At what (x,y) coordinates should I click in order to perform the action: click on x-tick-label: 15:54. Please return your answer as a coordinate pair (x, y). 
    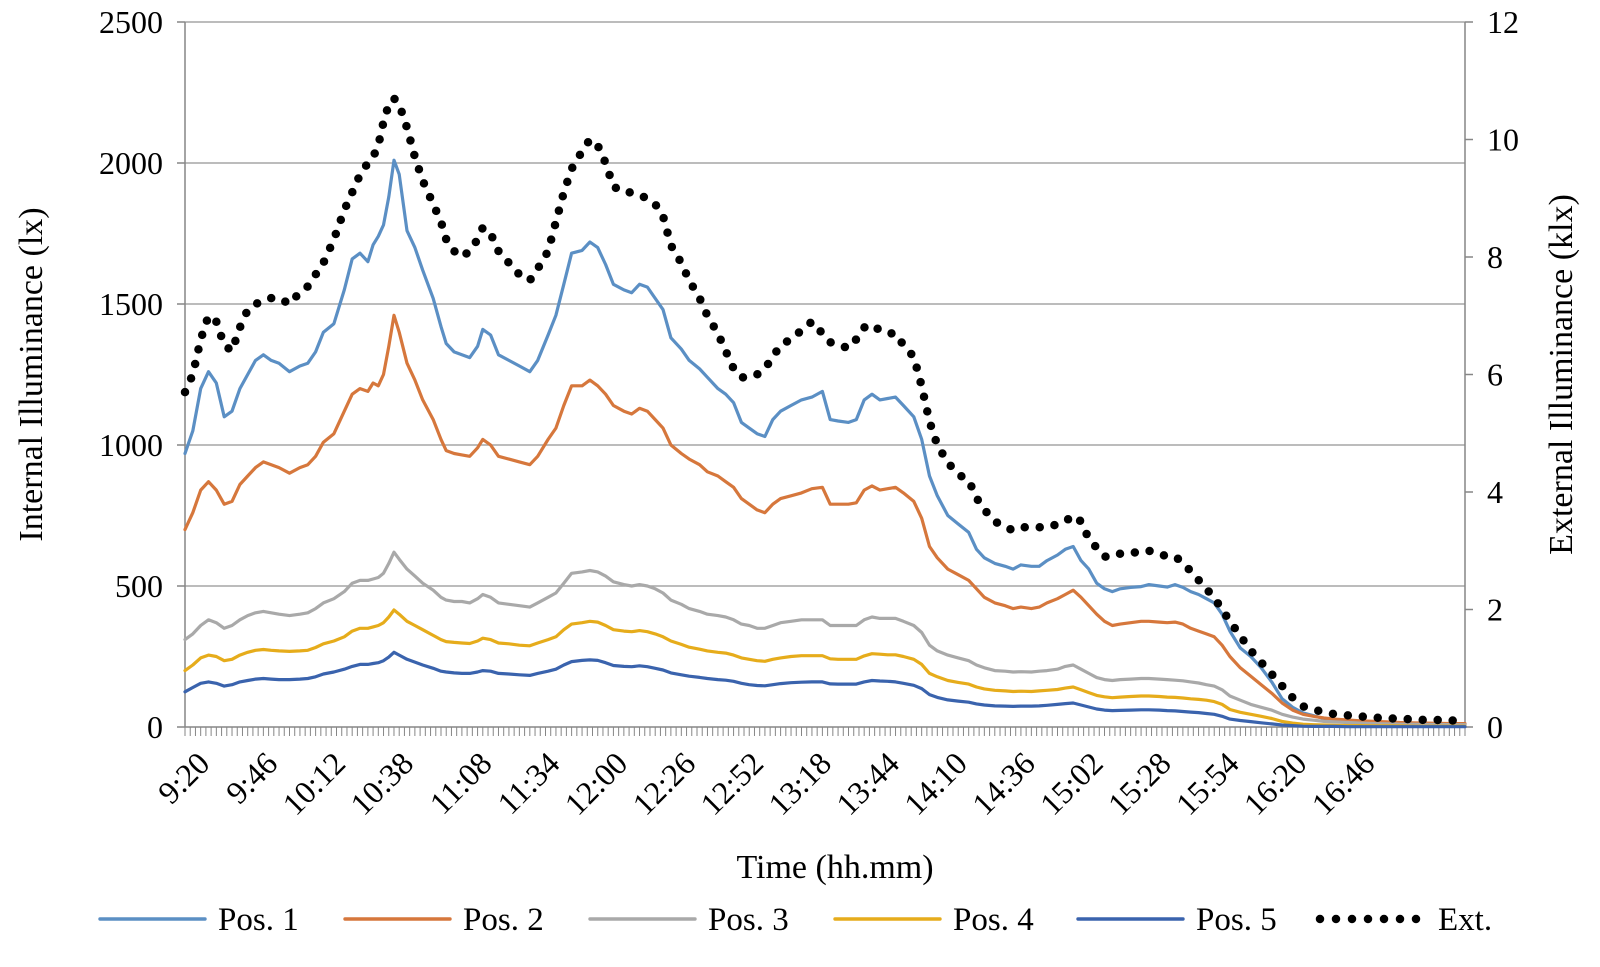
    Looking at the image, I should click on (1207, 783).